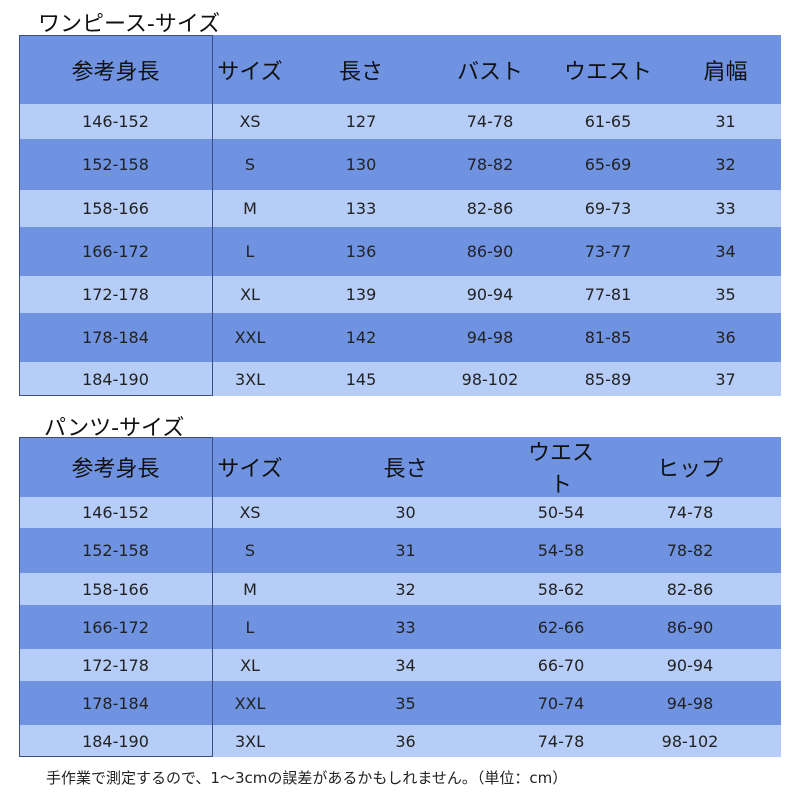 This screenshot has height=800, width=800. What do you see at coordinates (561, 550) in the screenshot?
I see `table-cell: 54-58` at bounding box center [561, 550].